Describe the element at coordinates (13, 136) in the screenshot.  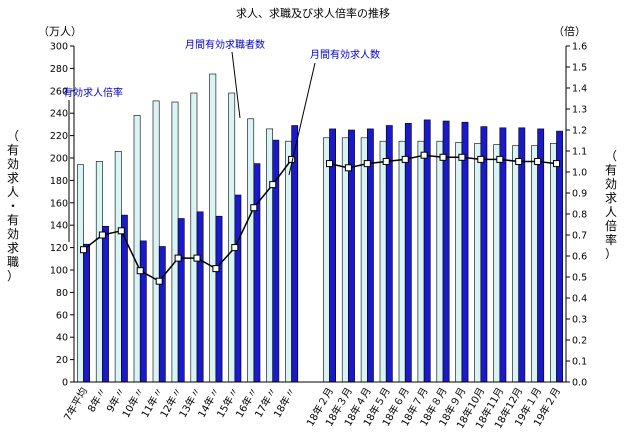
I see `left-axis-label-char: （` at that location.